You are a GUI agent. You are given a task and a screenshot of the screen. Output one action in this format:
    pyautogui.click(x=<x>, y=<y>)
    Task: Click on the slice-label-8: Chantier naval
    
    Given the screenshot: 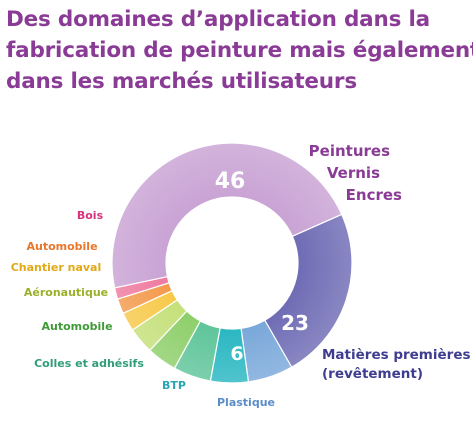 What is the action you would take?
    pyautogui.click(x=56, y=267)
    